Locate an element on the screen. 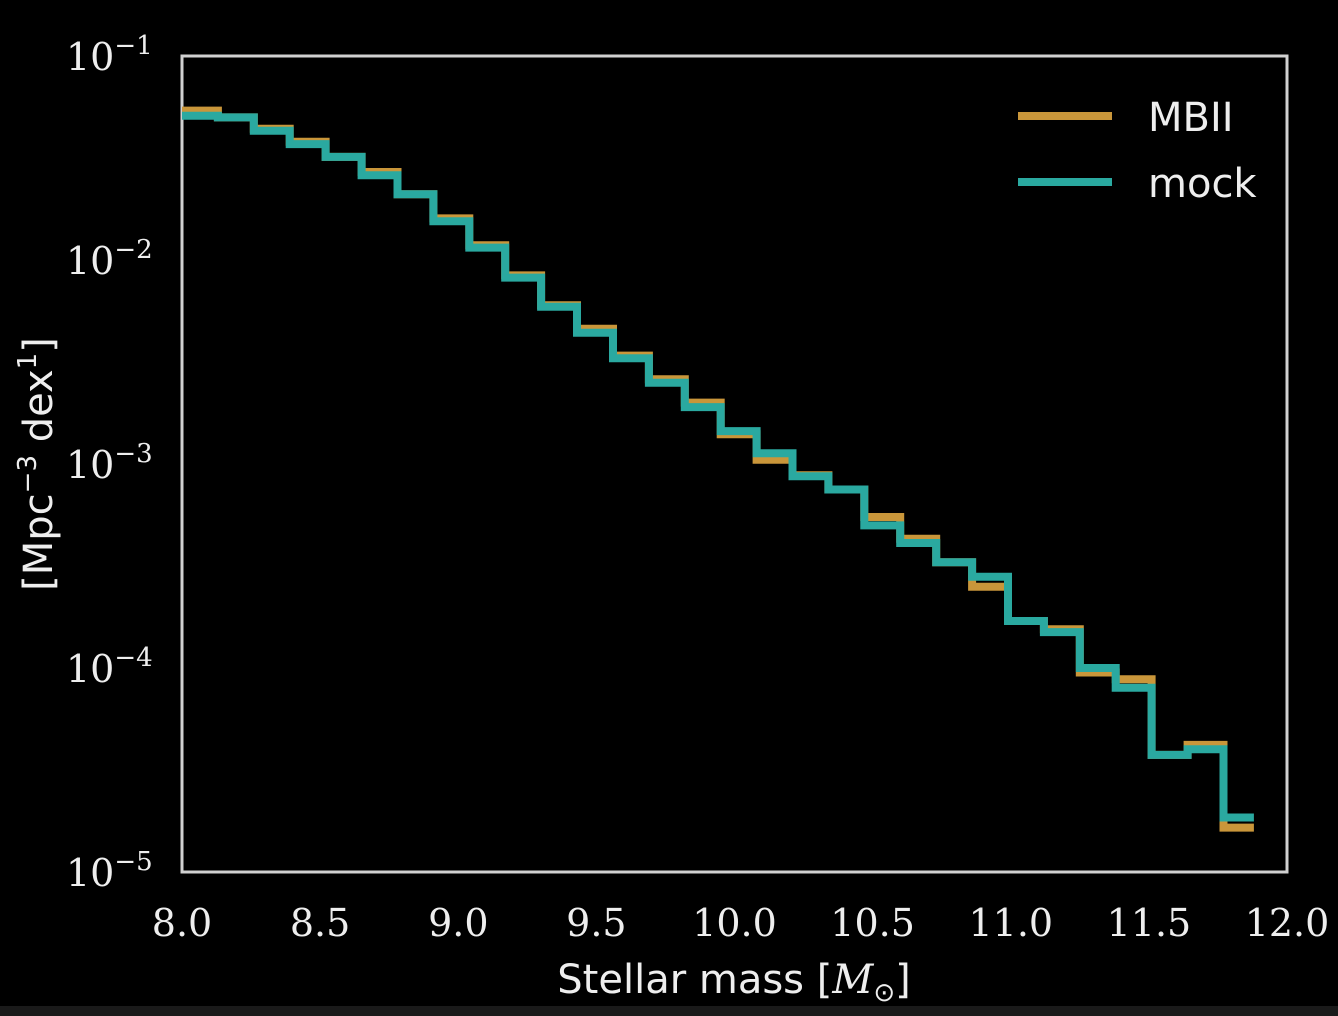  x-tick-label: 10.0 is located at coordinates (734, 923).